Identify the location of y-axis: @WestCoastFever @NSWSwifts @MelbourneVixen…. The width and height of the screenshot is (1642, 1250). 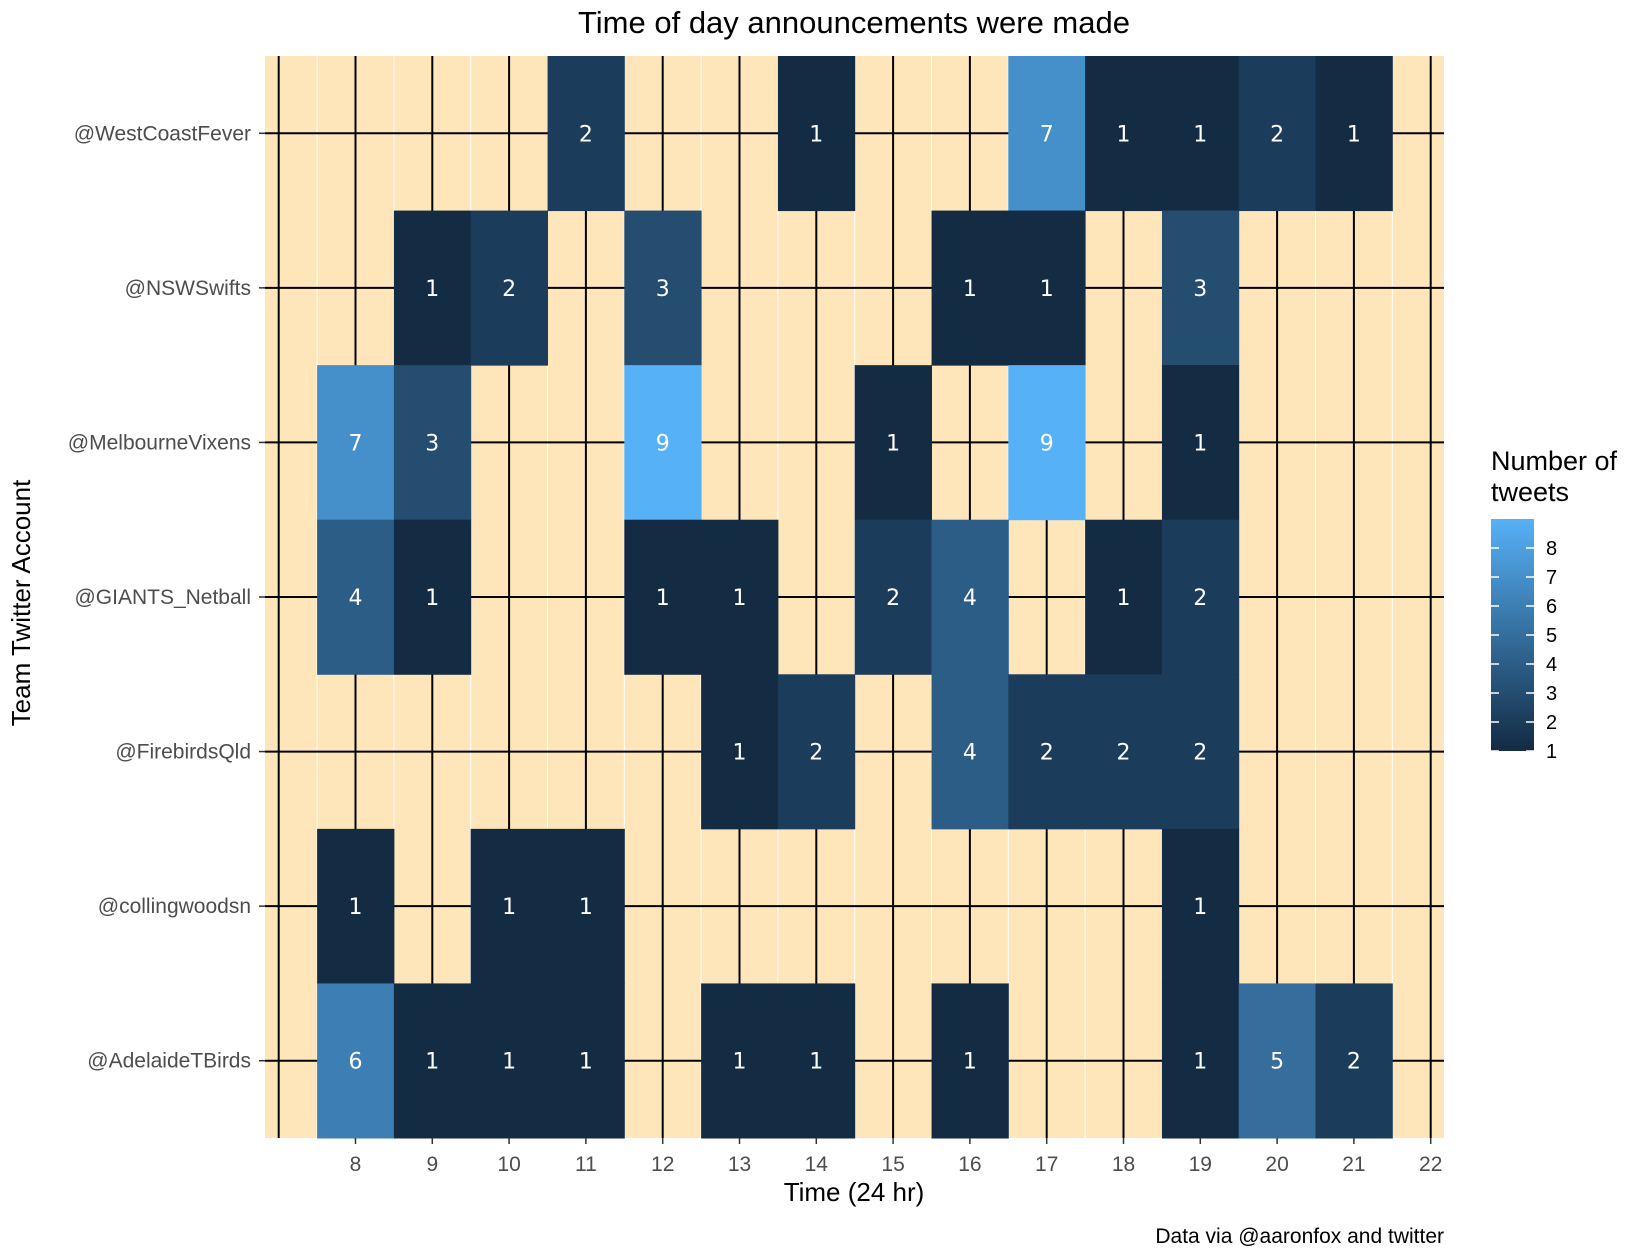
(166, 597).